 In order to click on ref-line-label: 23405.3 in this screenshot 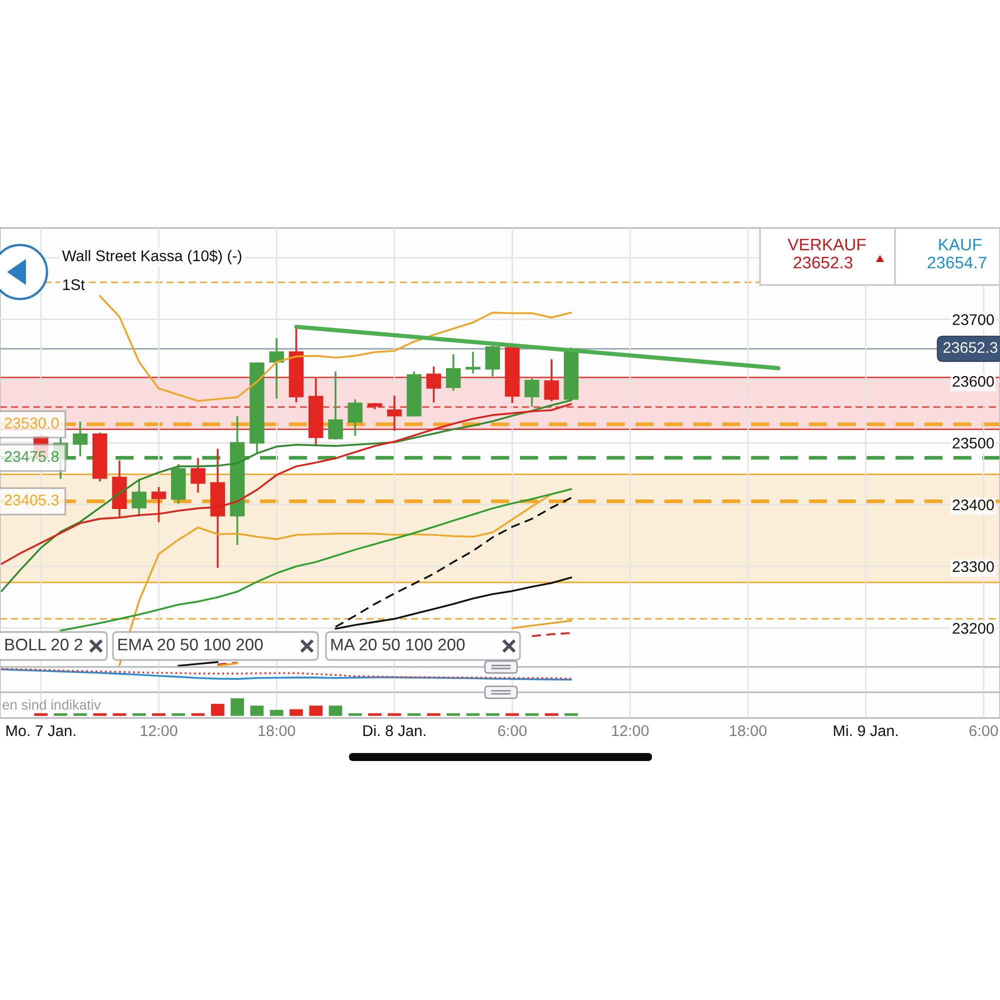, I will do `click(31, 500)`.